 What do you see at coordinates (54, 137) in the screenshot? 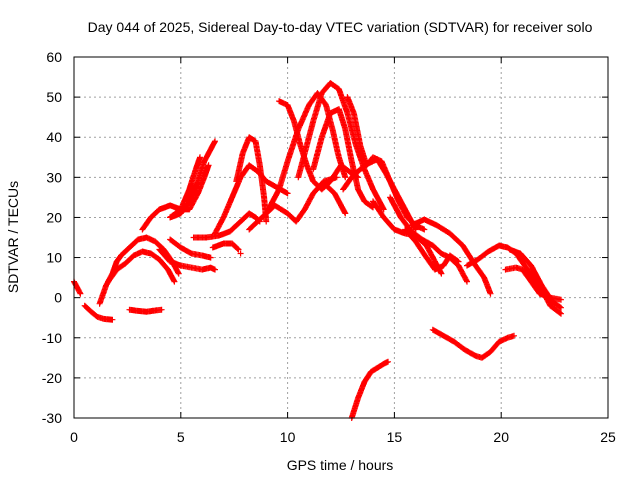
I see `y-tick-label: 40` at bounding box center [54, 137].